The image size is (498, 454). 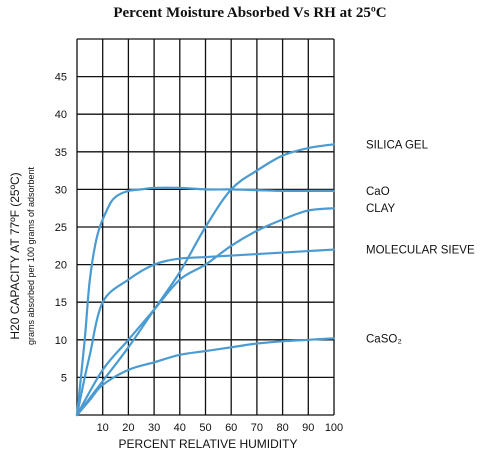 What do you see at coordinates (205, 428) in the screenshot?
I see `x-tick-label: 50` at bounding box center [205, 428].